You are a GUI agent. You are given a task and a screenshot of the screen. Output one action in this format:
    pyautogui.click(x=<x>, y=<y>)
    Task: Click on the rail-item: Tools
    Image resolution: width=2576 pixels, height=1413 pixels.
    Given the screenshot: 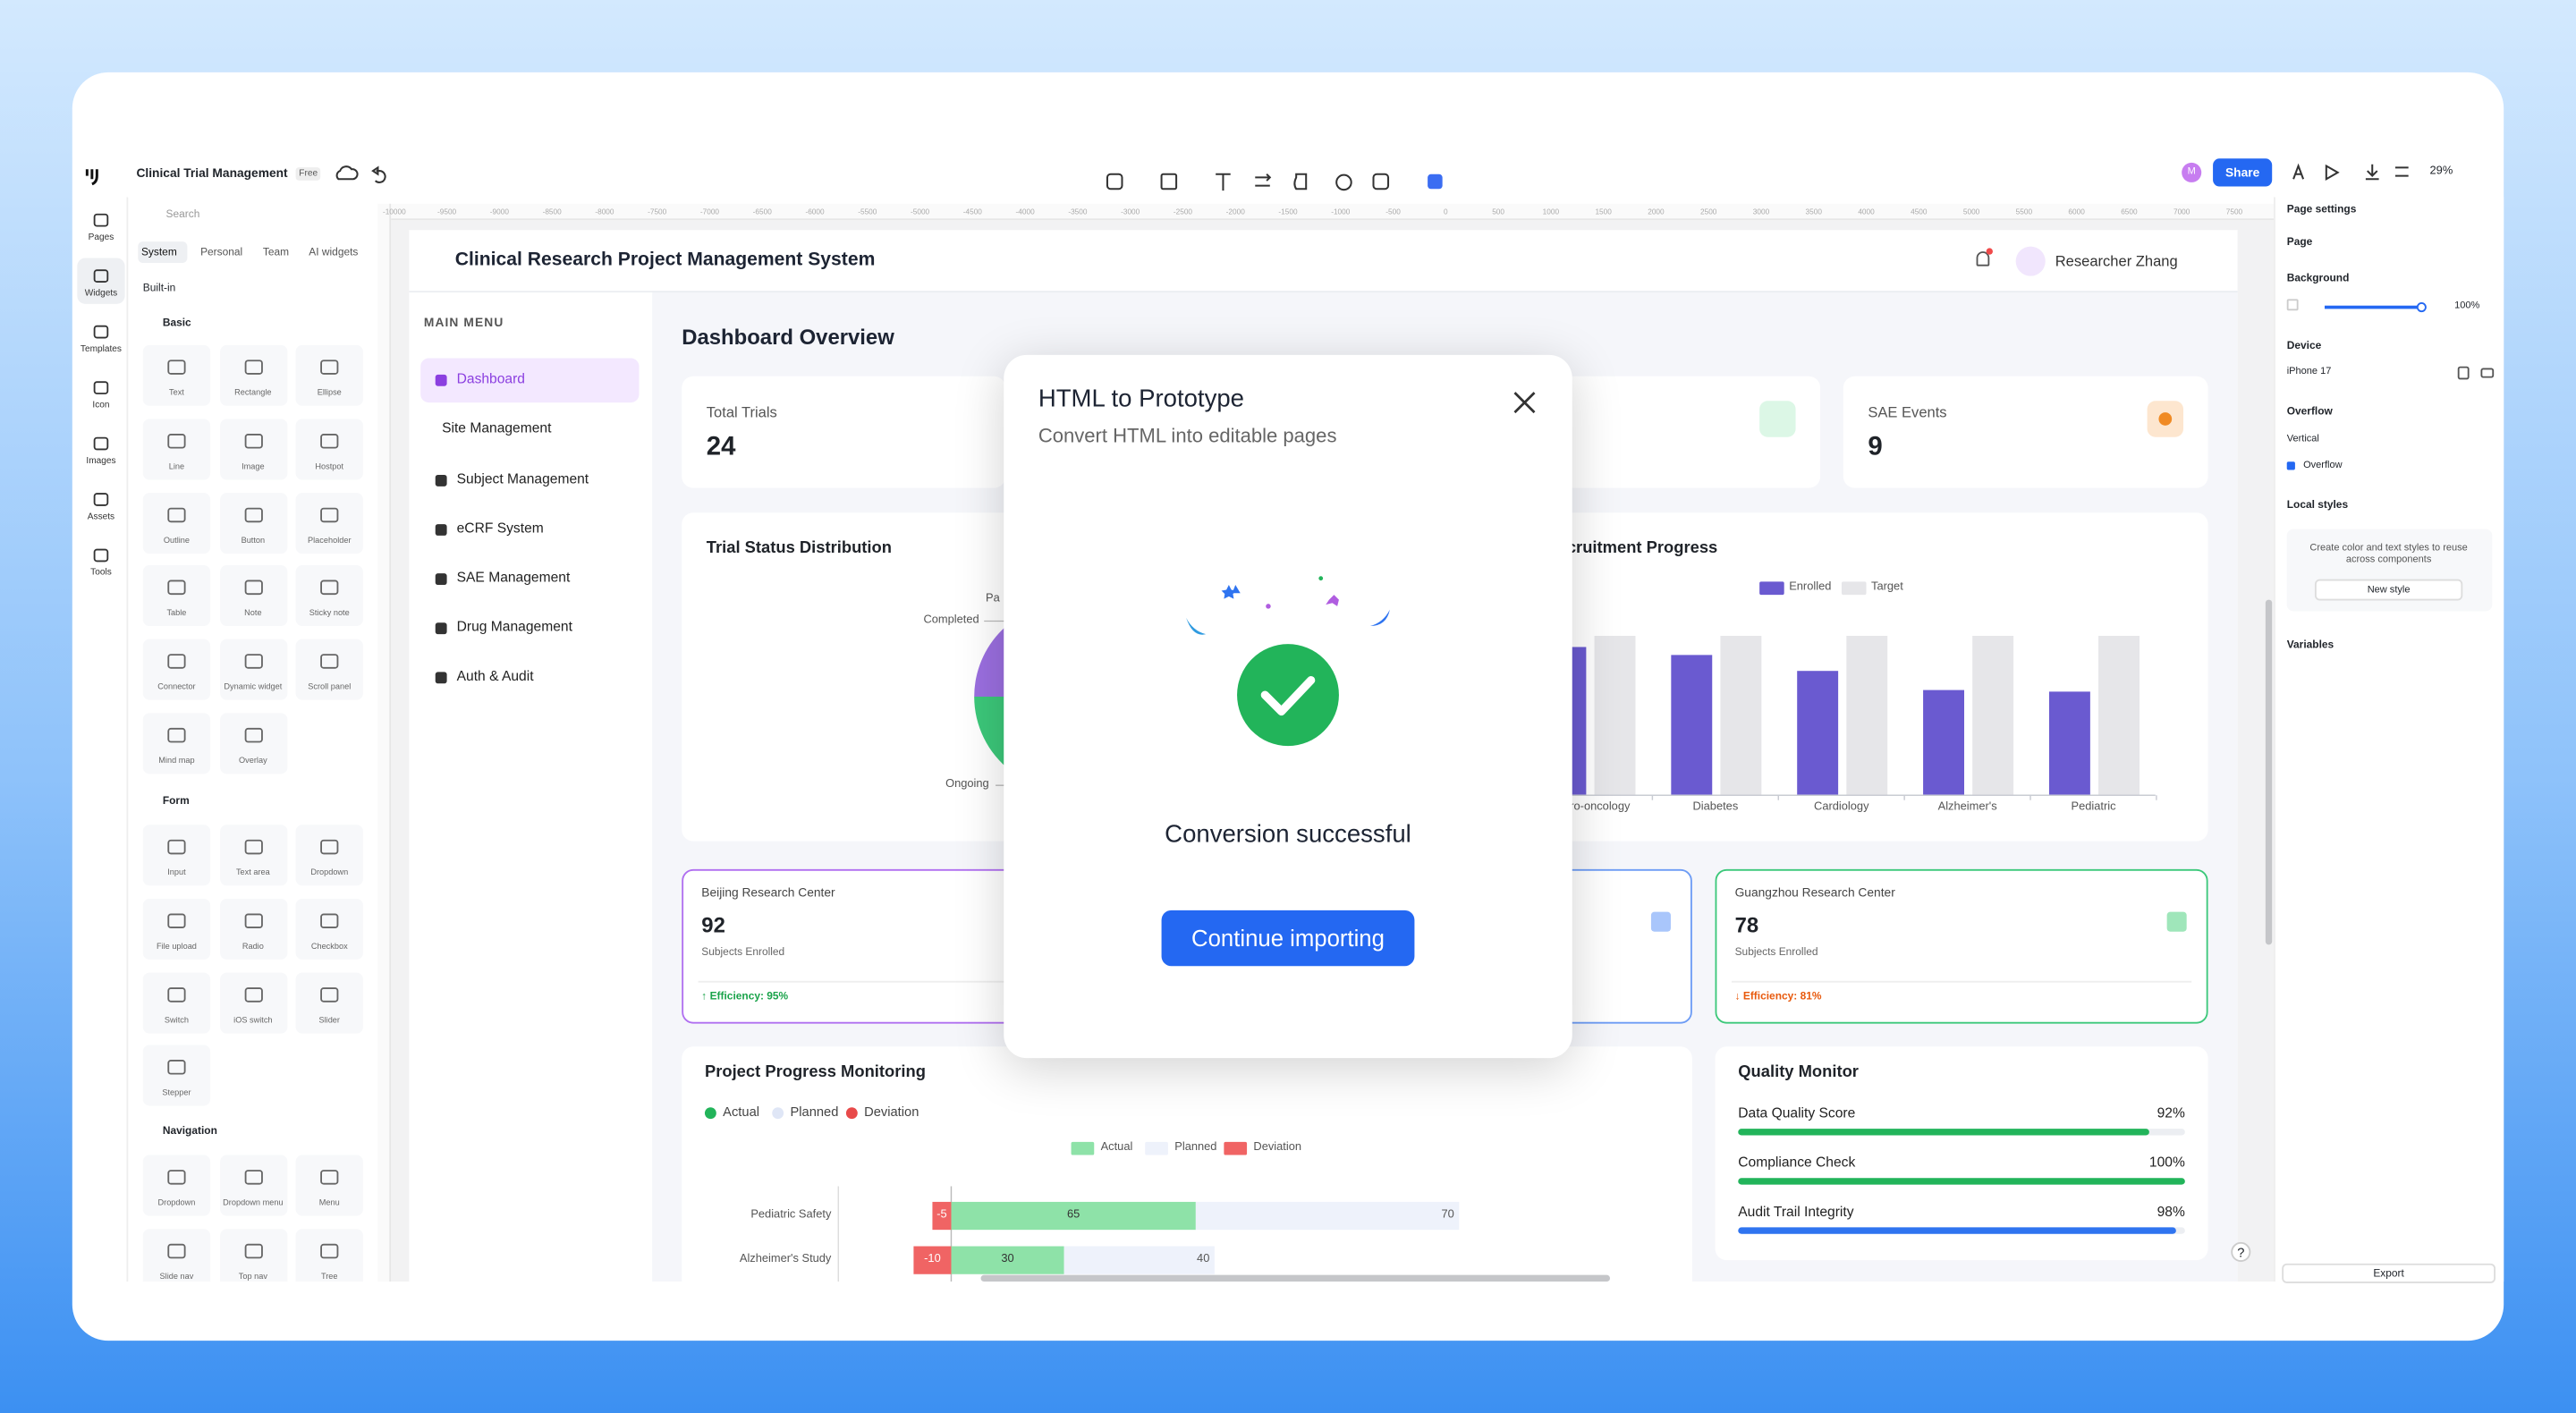 What is the action you would take?
    pyautogui.click(x=101, y=573)
    